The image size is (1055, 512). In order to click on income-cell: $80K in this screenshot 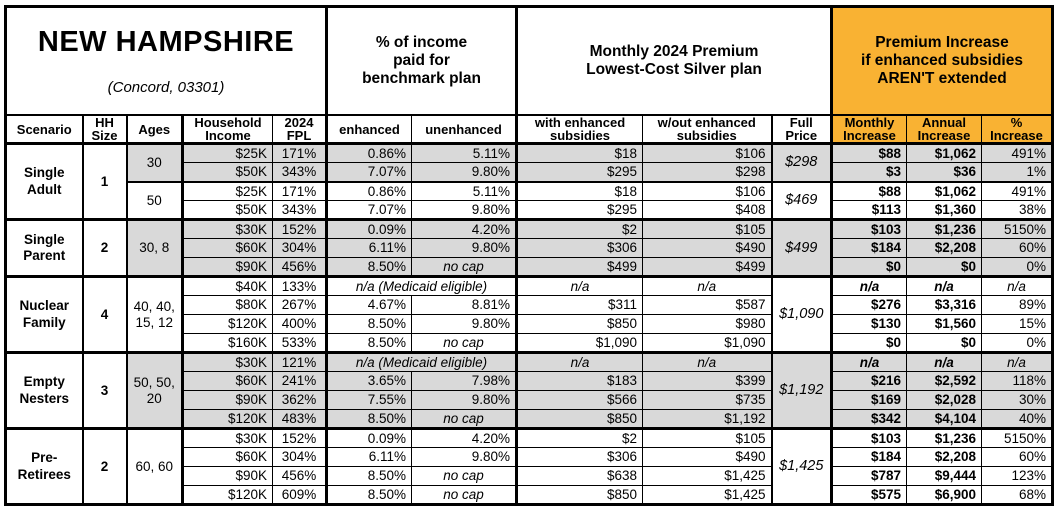, I will do `click(227, 305)`.